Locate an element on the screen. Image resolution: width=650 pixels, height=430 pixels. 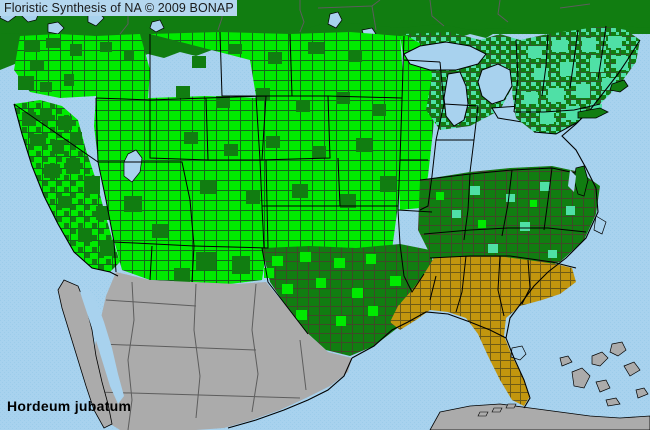
gulf-states-florida-counties is located at coordinates (483, 331).